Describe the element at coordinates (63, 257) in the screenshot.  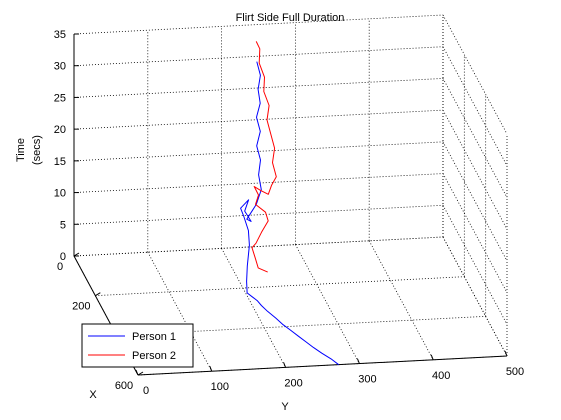
I see `z-tick-label: 0` at that location.